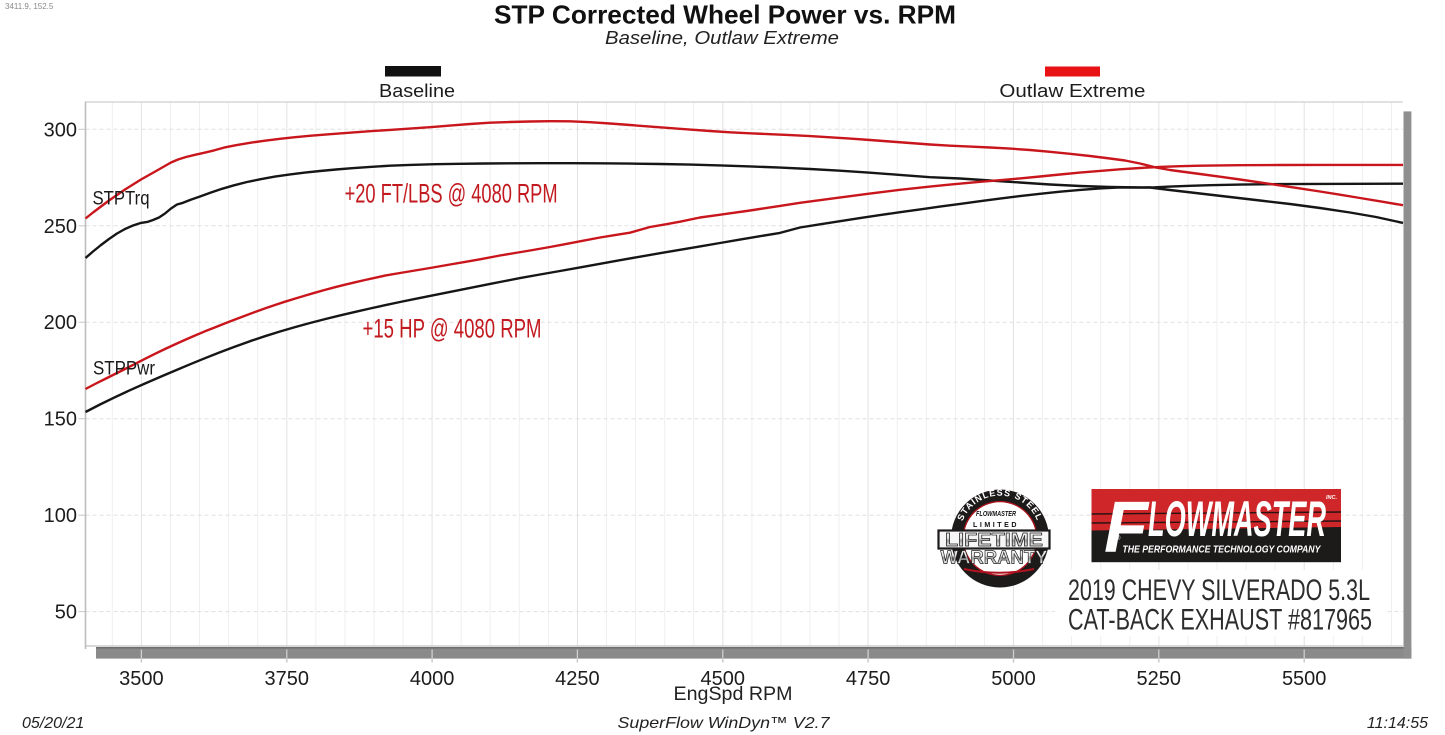  What do you see at coordinates (868, 679) in the screenshot?
I see `svg-text: 4750` at bounding box center [868, 679].